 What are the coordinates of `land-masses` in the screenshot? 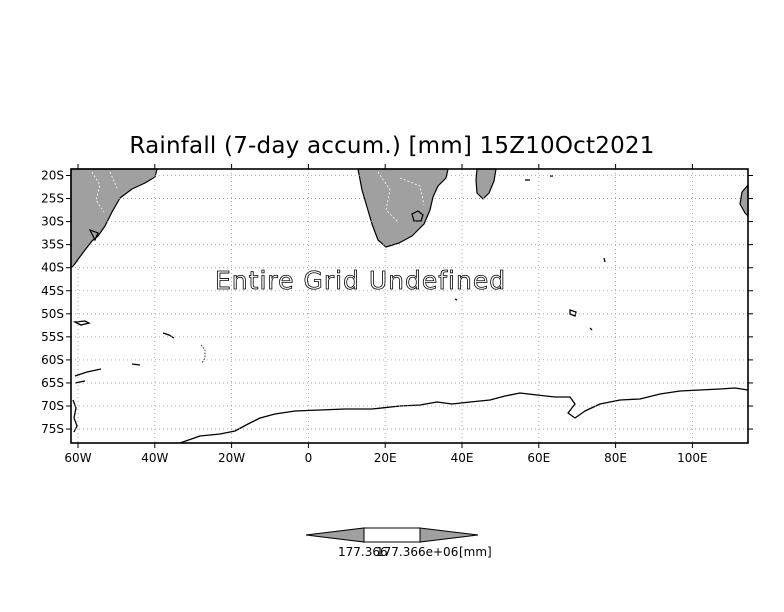 It's located at (409, 218).